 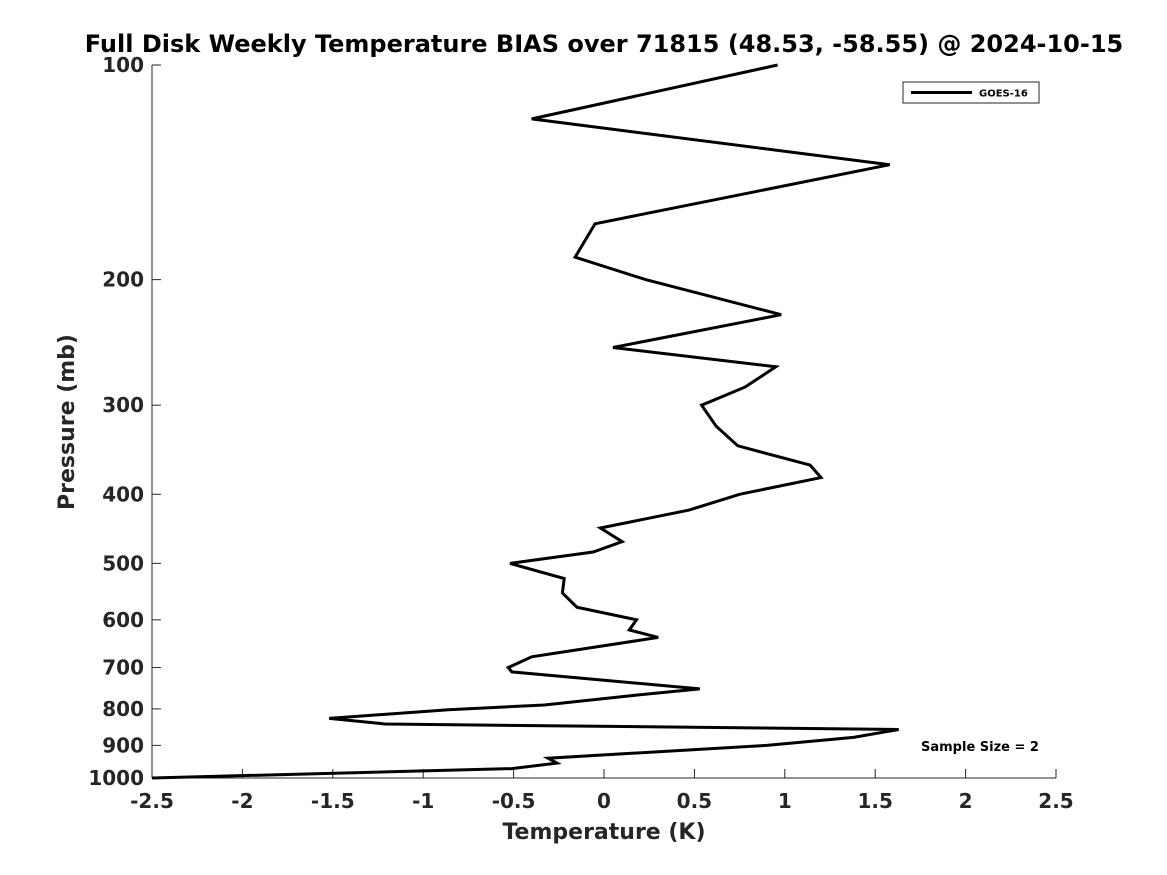 I want to click on x-tick-label: -0.5, so click(x=514, y=801).